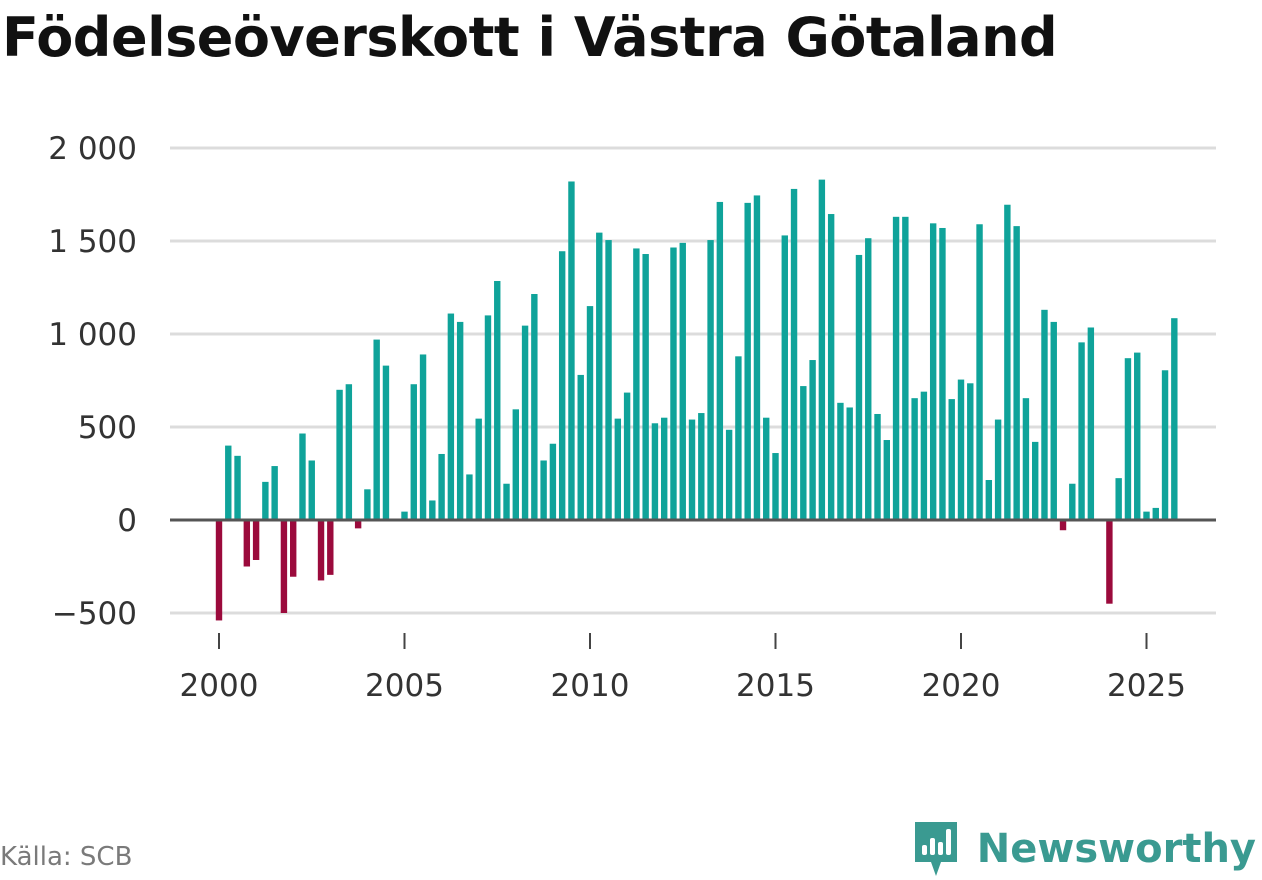  I want to click on newsworthy-logo-icon, so click(935, 849).